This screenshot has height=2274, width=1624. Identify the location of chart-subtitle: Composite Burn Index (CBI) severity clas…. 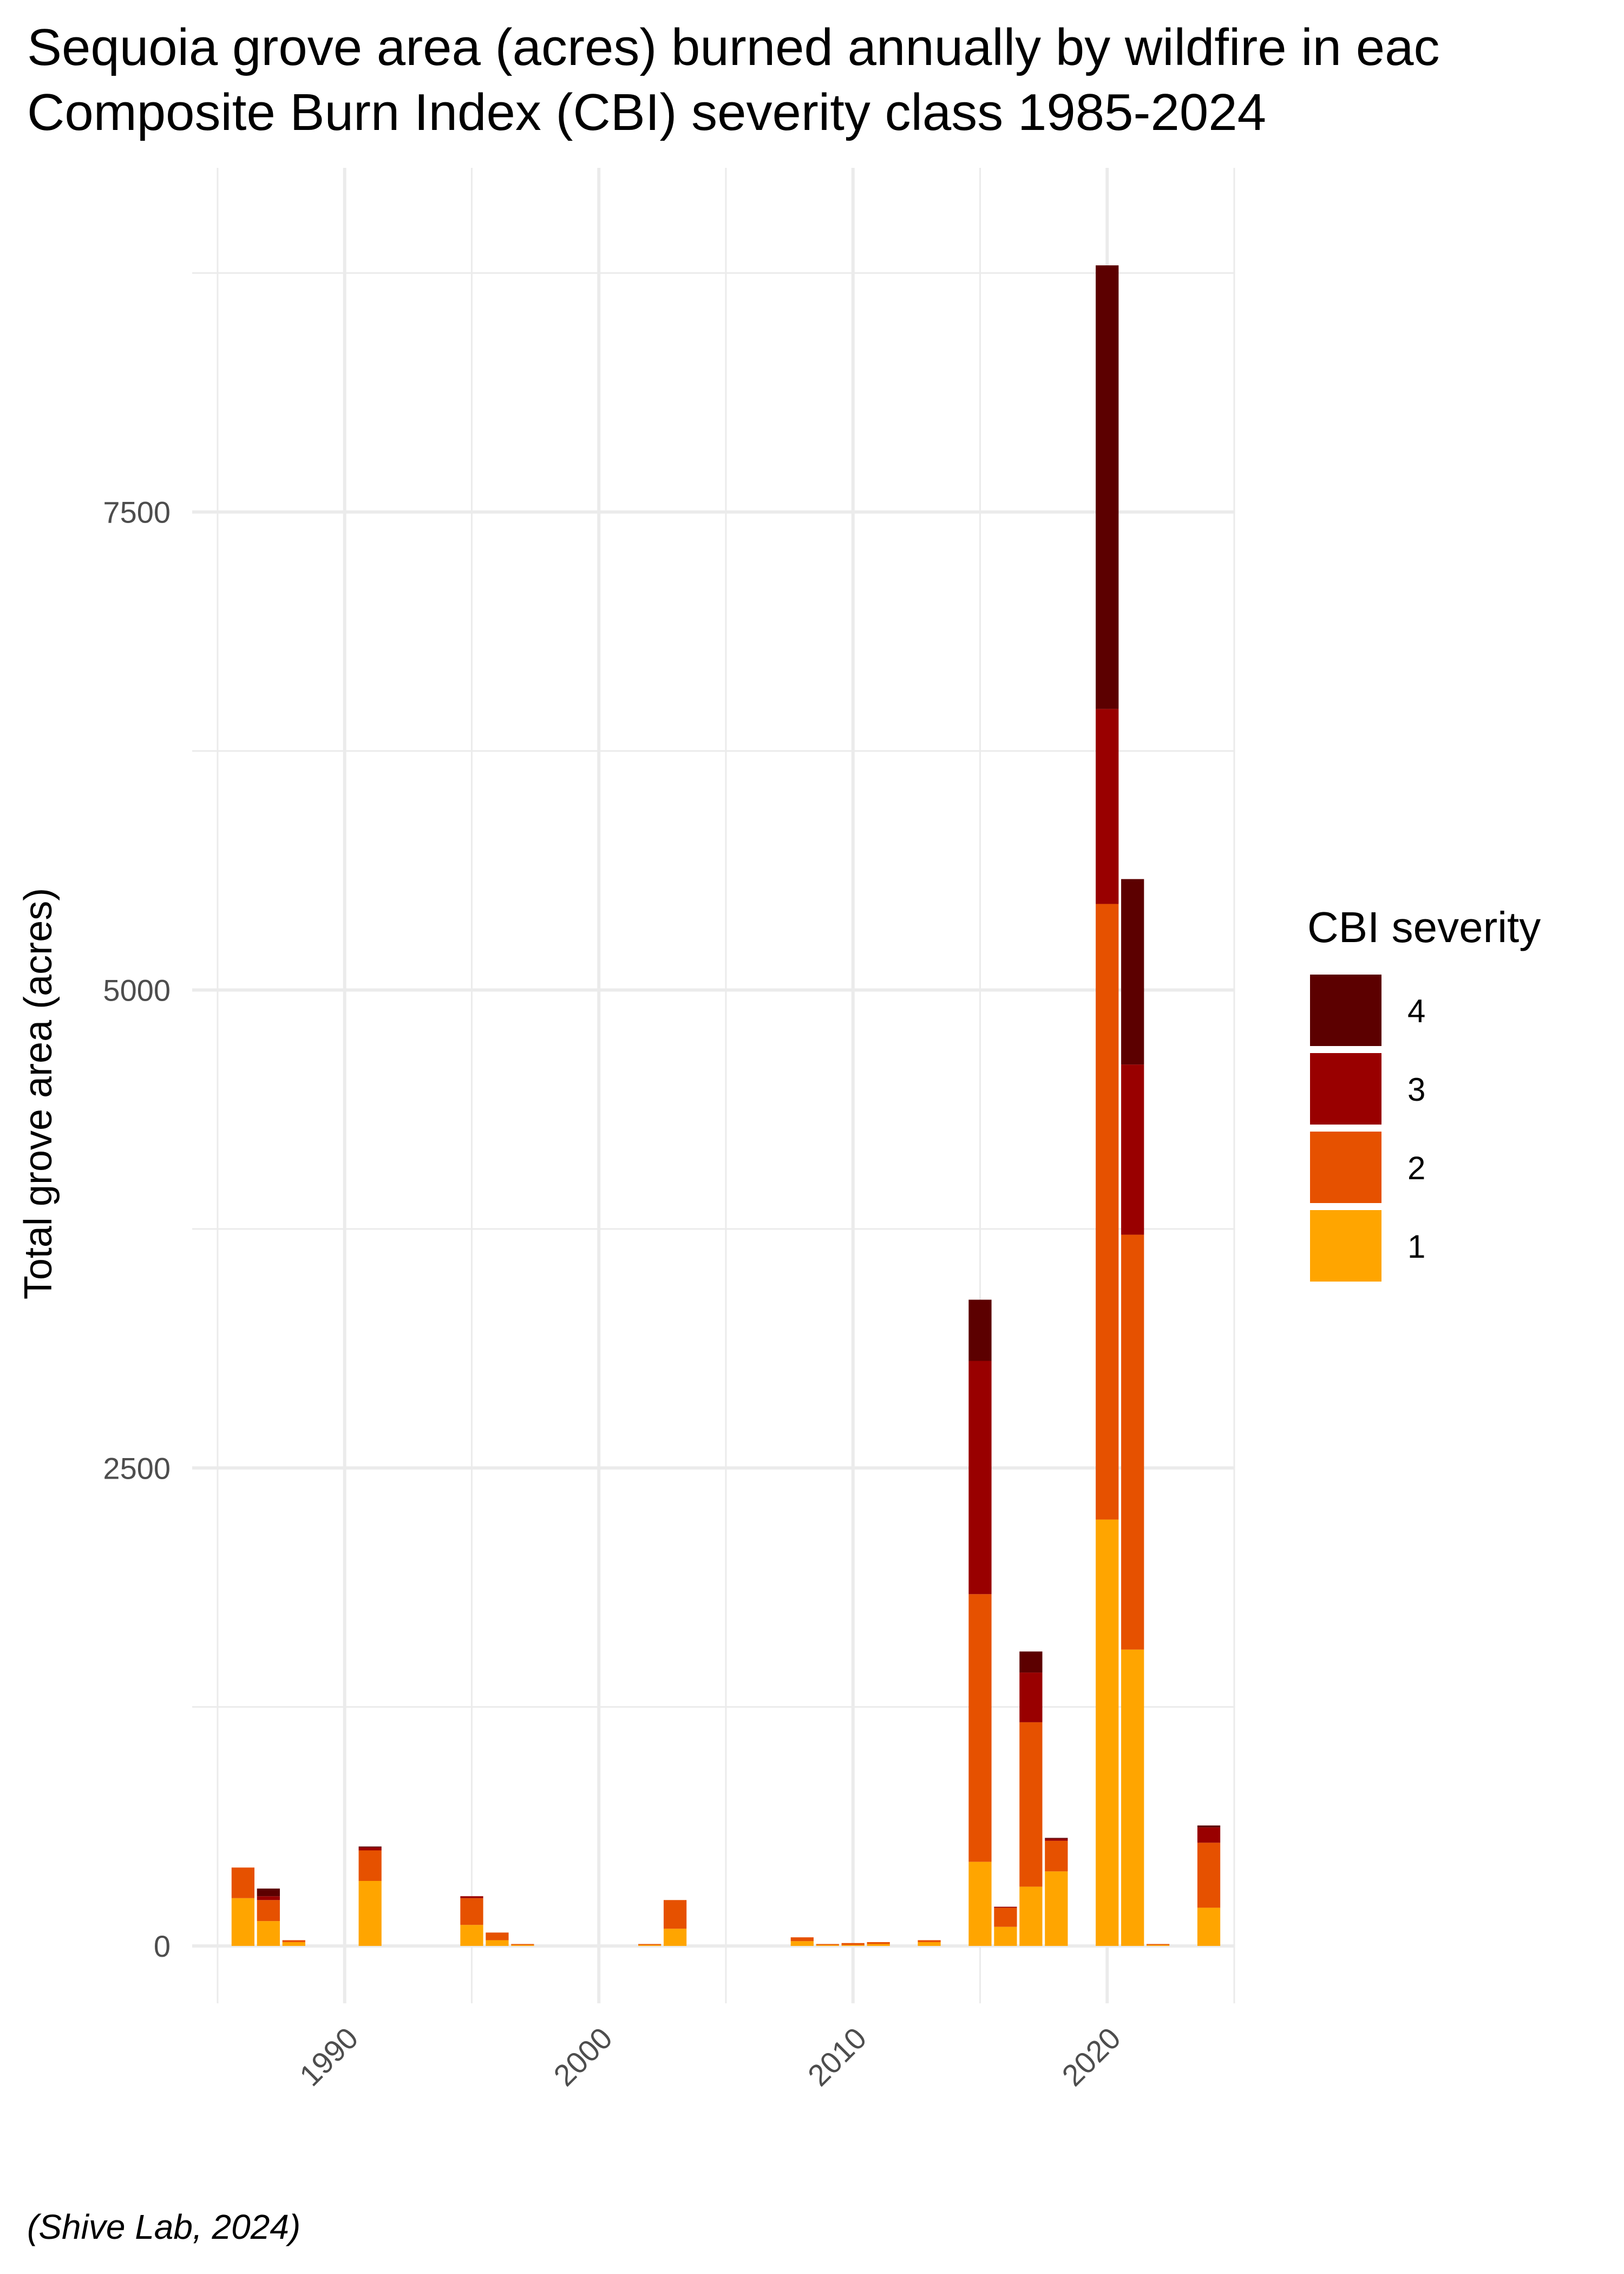
(646, 112).